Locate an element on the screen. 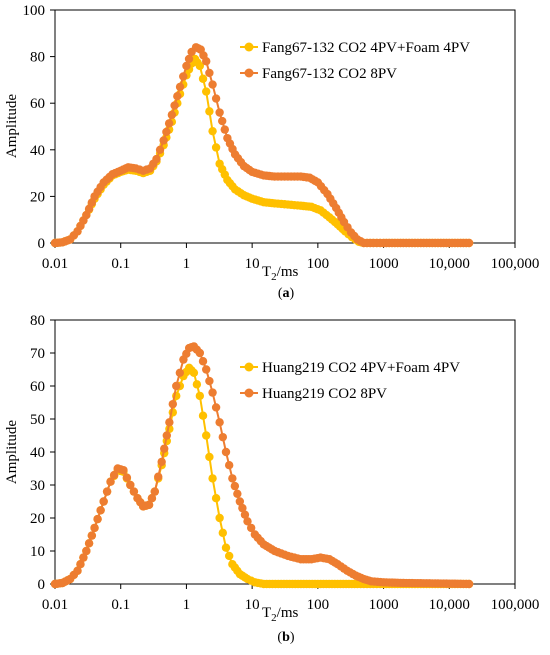  legend-item: Fang67-132 CO2 4PV+Foam 4PV is located at coordinates (355, 48).